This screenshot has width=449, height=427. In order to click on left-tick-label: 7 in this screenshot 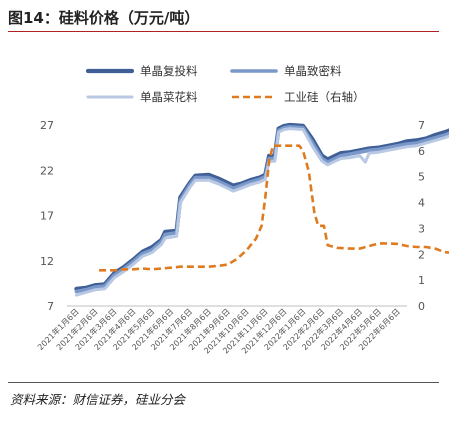, I will do `click(50, 306)`.